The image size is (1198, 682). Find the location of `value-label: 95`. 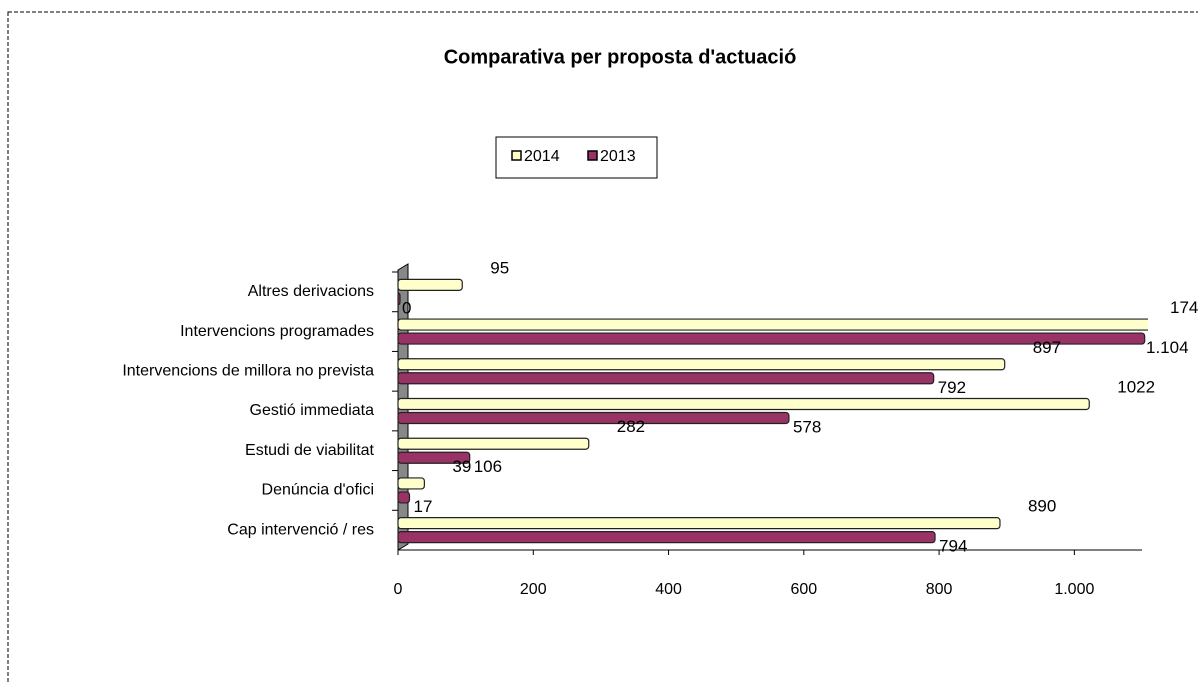

value-label: 95 is located at coordinates (499, 267).